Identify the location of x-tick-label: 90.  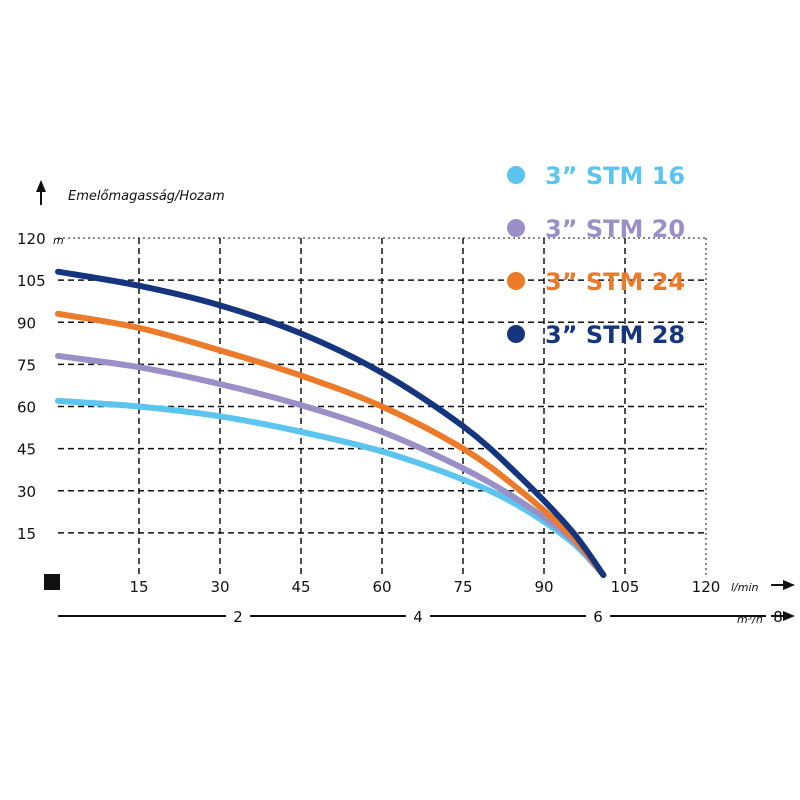
(543, 587).